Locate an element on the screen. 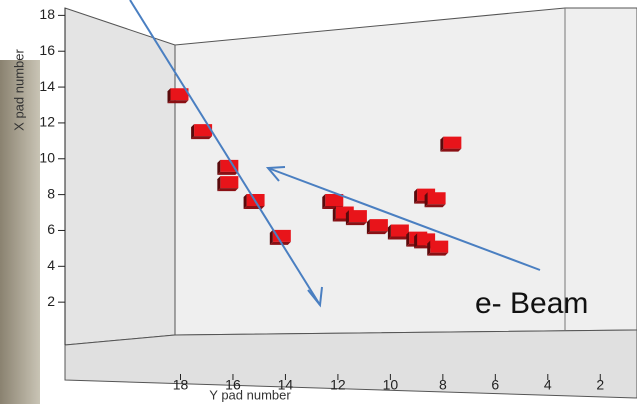  background-photo is located at coordinates (20, 232).